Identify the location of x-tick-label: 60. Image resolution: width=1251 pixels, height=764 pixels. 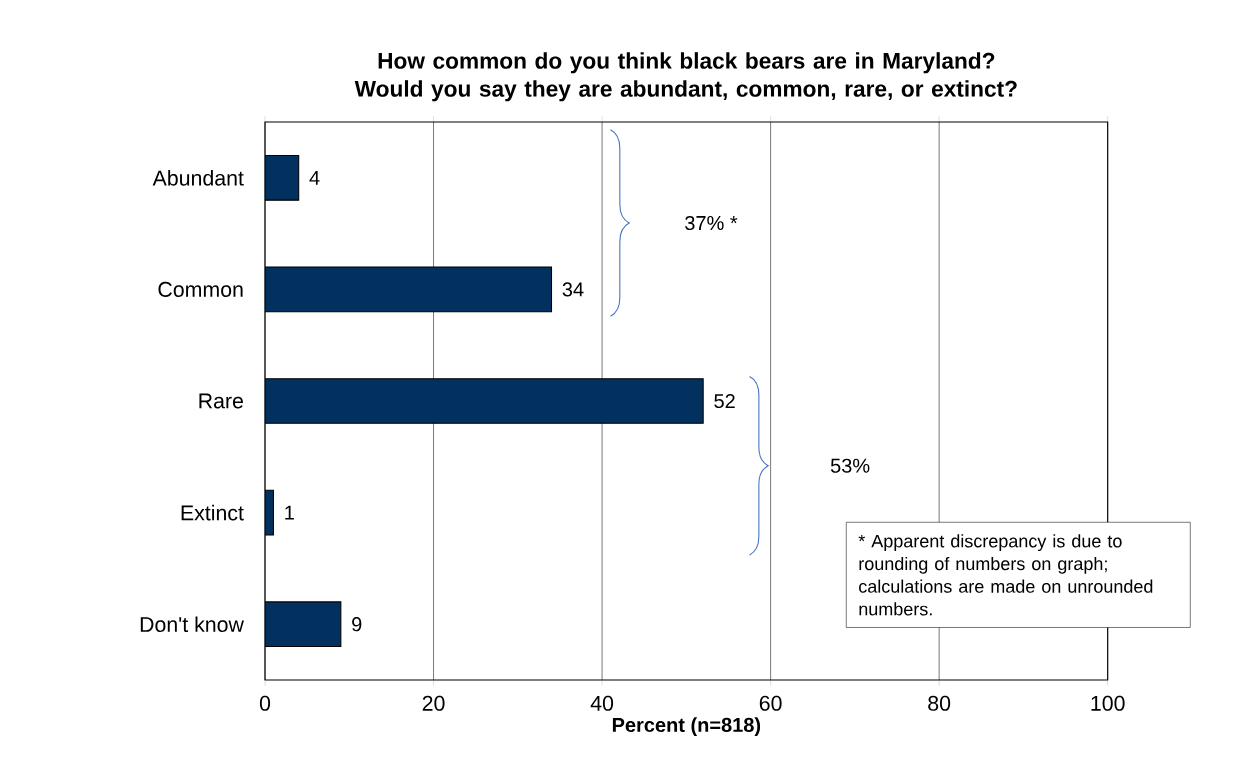
(770, 703).